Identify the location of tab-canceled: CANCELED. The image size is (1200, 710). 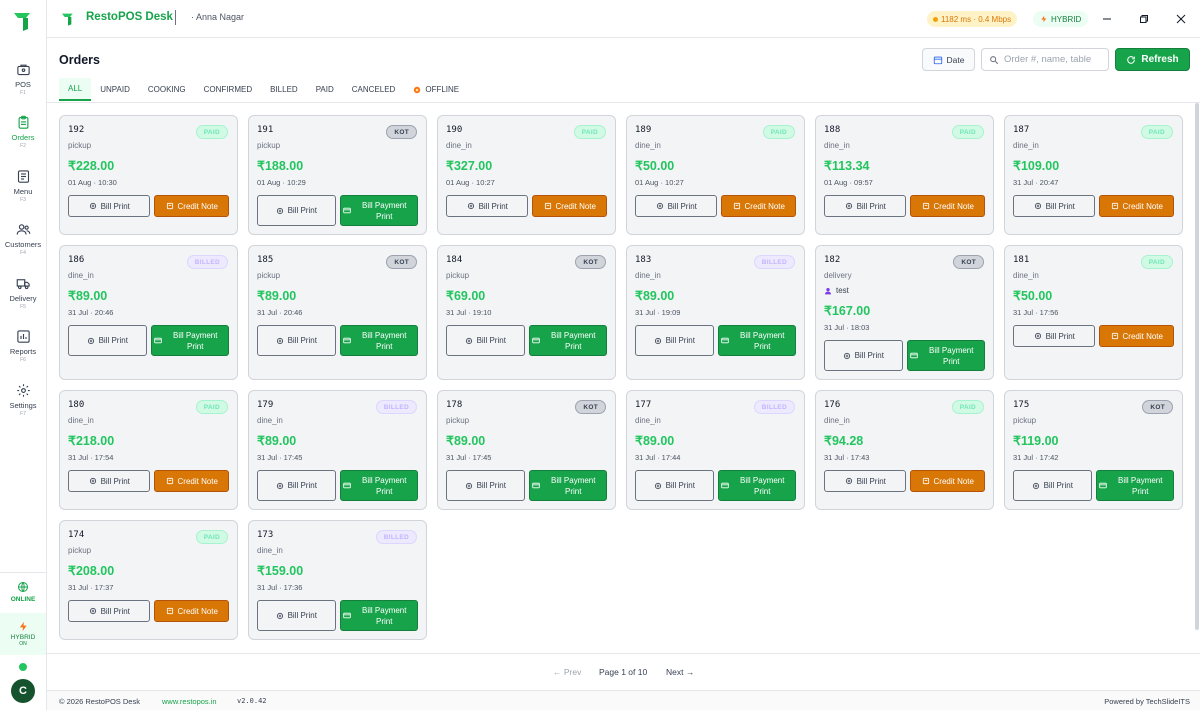
(374, 89).